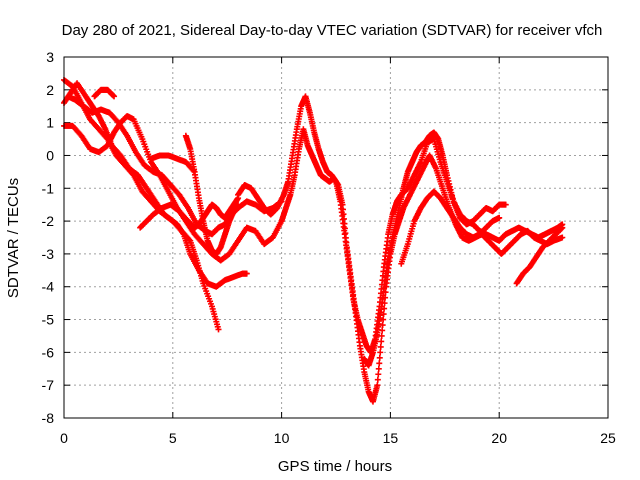 This screenshot has height=480, width=640. I want to click on y-tick-label: -8, so click(48, 418).